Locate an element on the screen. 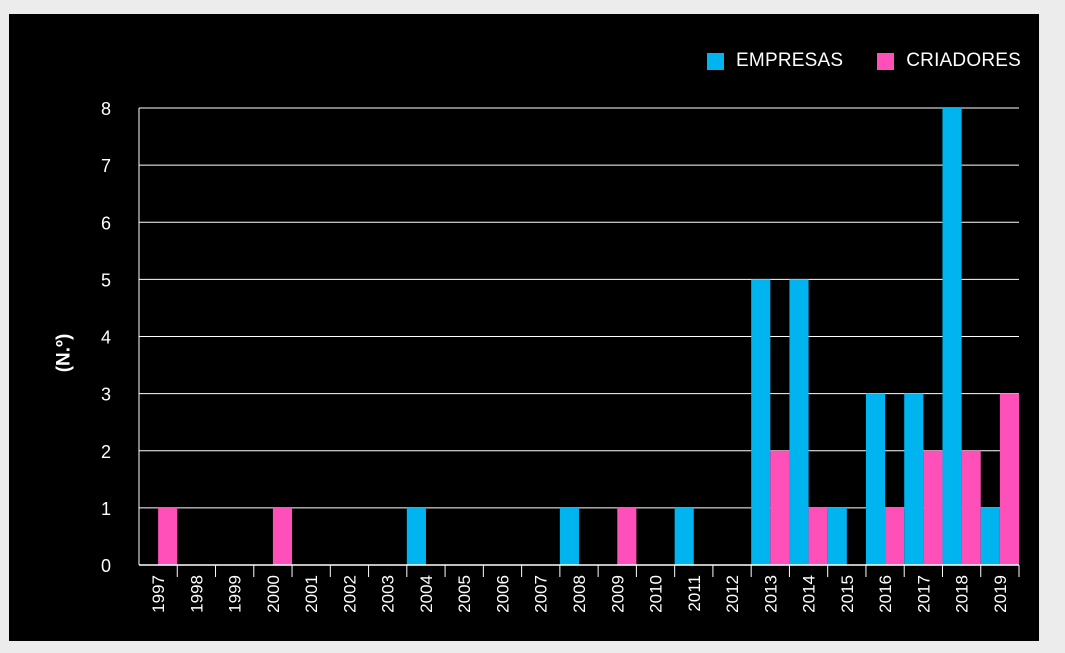 The width and height of the screenshot is (1065, 653). y-tick-label: 0 is located at coordinates (106, 566).